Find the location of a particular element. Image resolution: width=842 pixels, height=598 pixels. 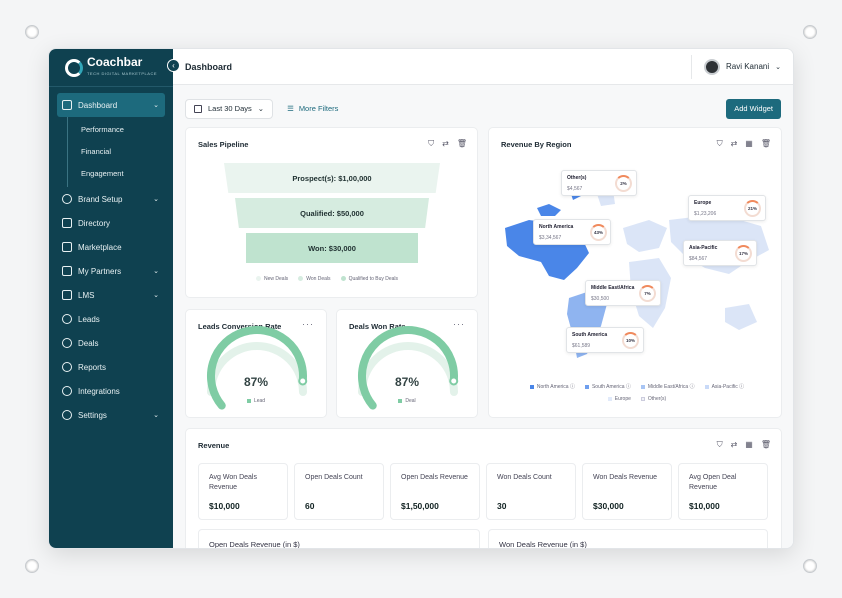

deals-won-card: Deals Won Rate ··· 87% Deal is located at coordinates (407, 363).